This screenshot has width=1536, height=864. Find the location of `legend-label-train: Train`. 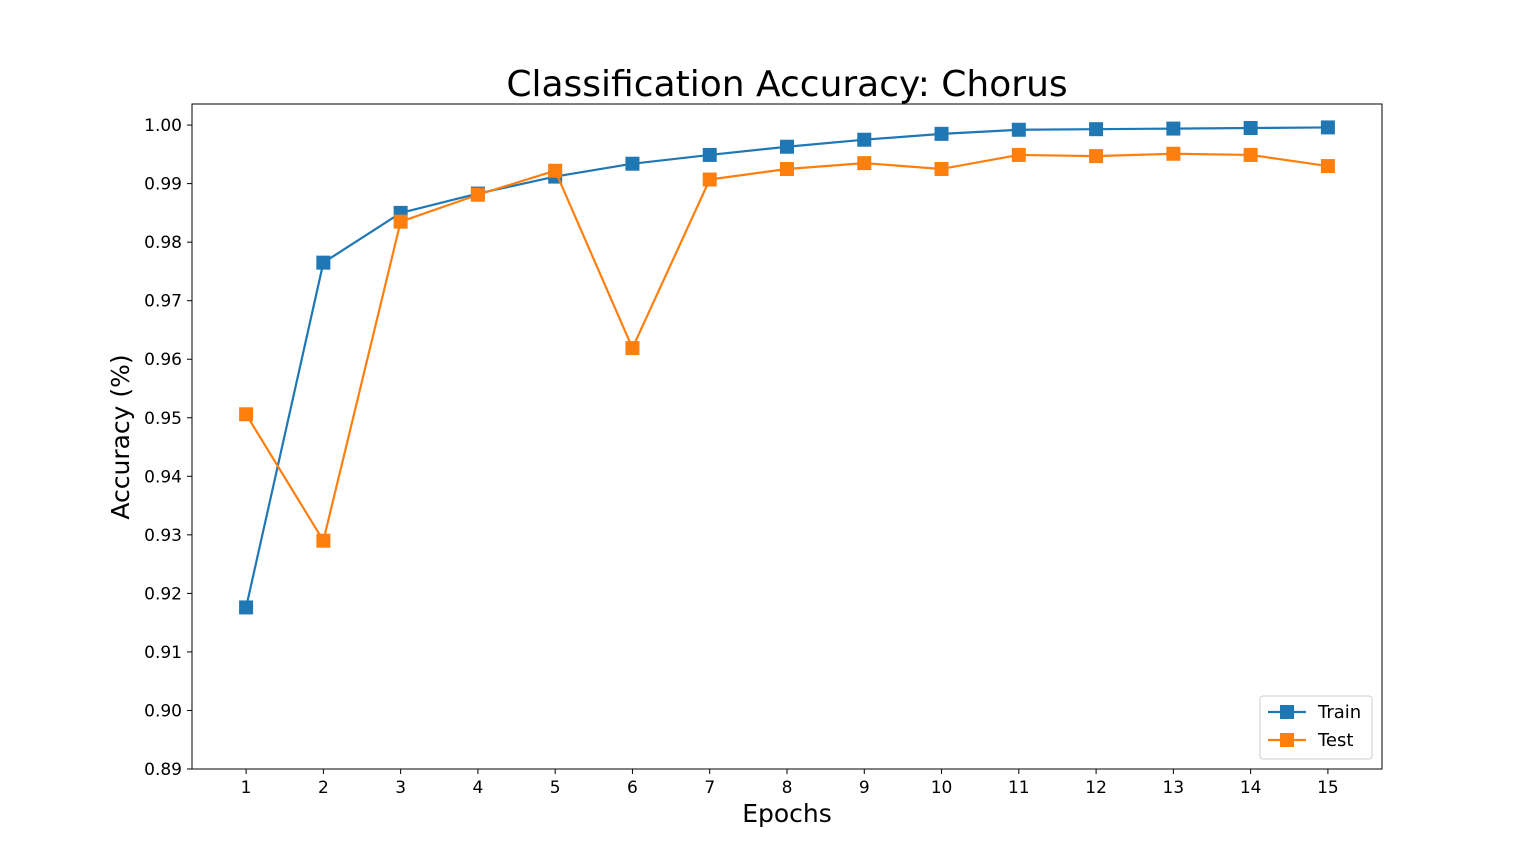

legend-label-train: Train is located at coordinates (1339, 712).